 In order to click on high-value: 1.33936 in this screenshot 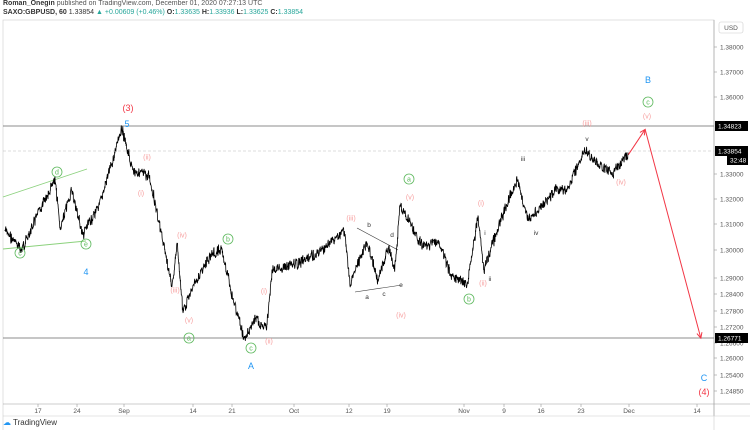, I will do `click(222, 12)`.